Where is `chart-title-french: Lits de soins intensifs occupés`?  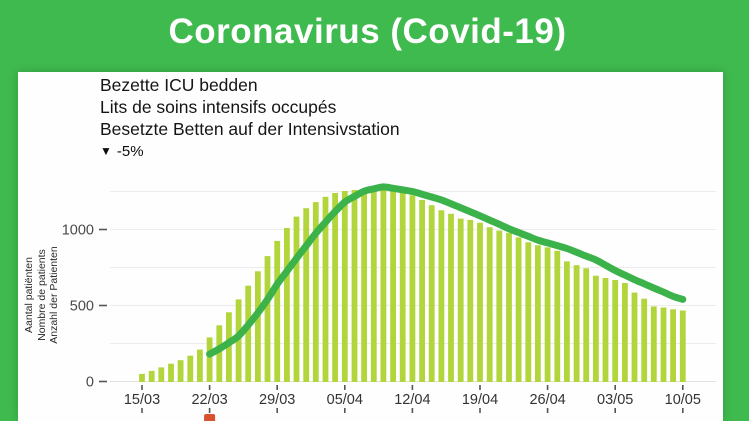 chart-title-french: Lits de soins intensifs occupés is located at coordinates (218, 107).